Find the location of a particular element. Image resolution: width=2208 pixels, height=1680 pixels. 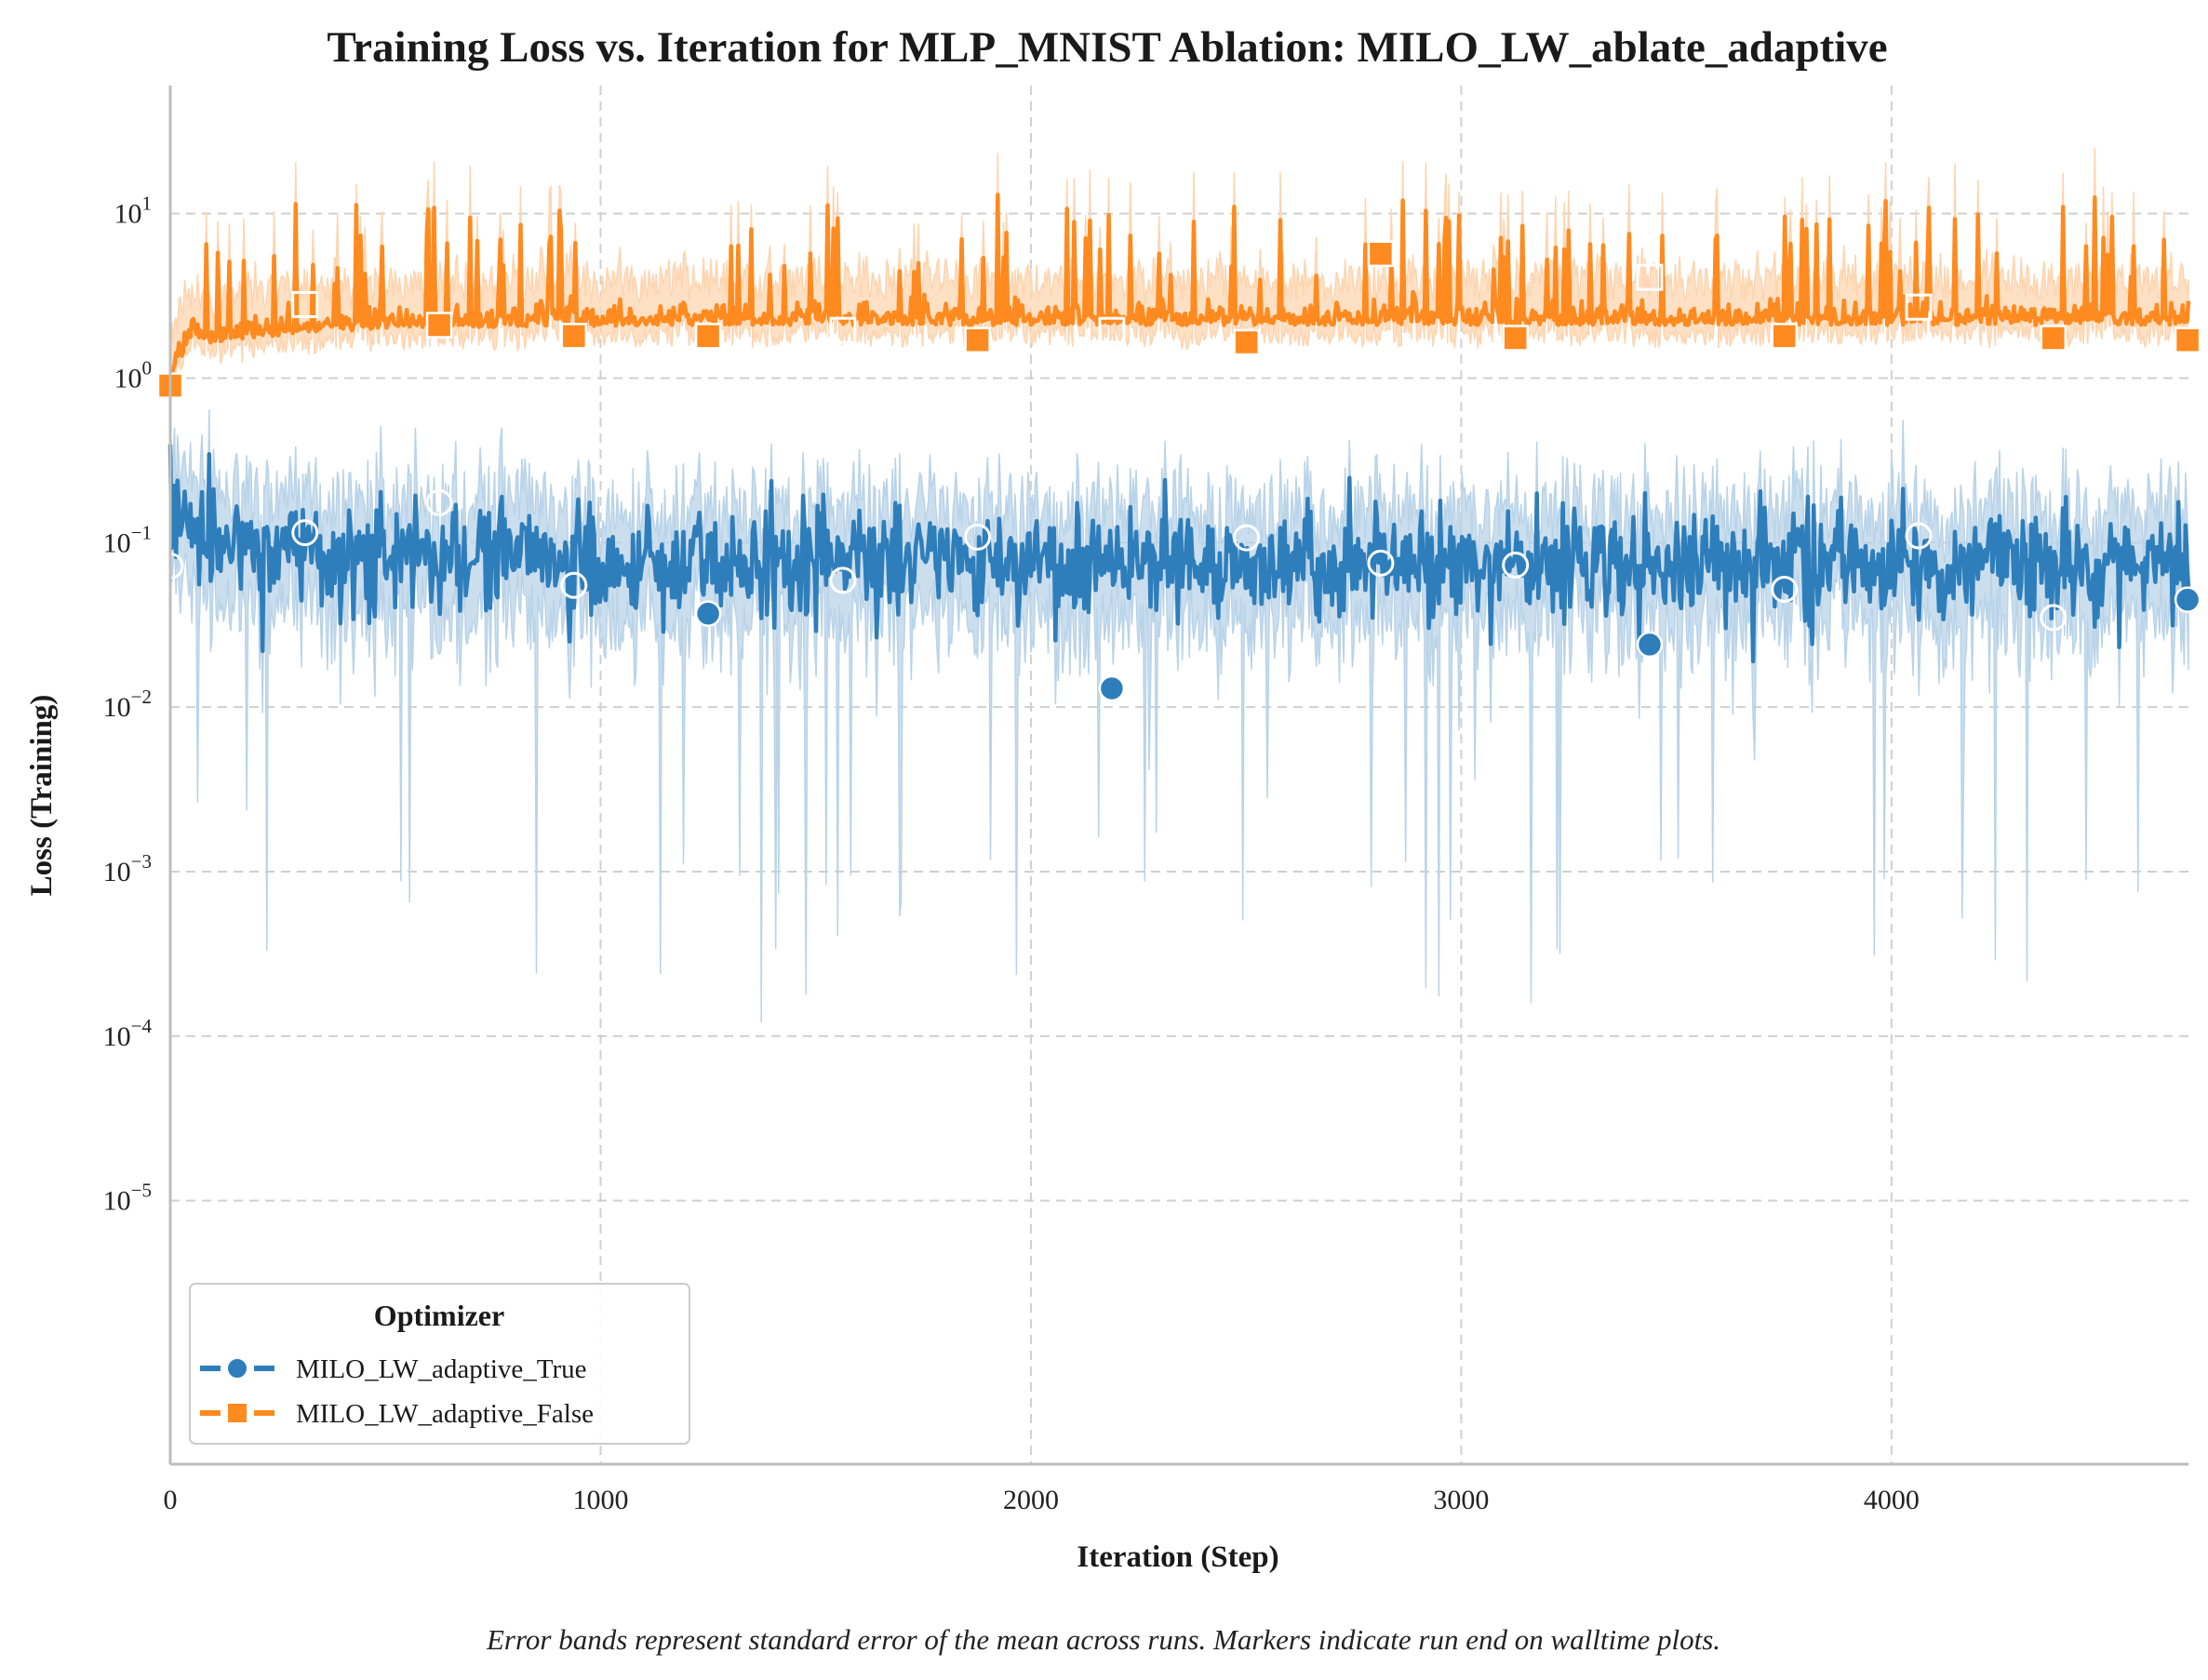

x-tick-label: 4000 is located at coordinates (1892, 1500).